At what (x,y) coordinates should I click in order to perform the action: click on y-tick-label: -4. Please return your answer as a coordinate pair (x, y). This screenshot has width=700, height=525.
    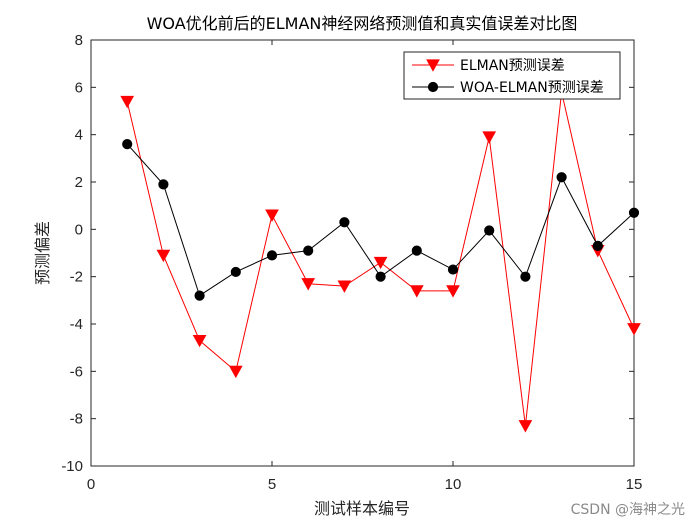
    Looking at the image, I should click on (76, 324).